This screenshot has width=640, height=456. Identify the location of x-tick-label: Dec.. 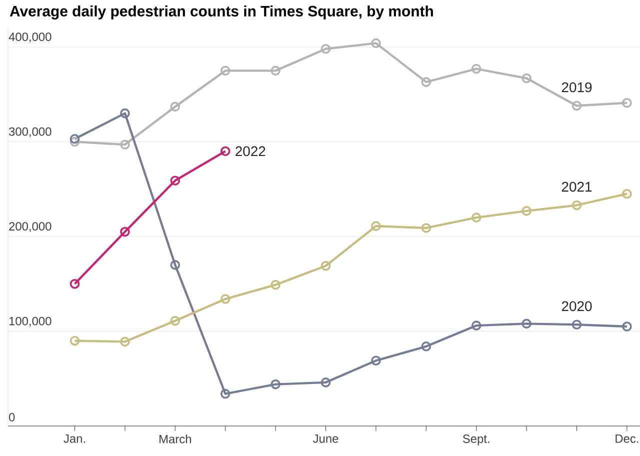
(627, 438).